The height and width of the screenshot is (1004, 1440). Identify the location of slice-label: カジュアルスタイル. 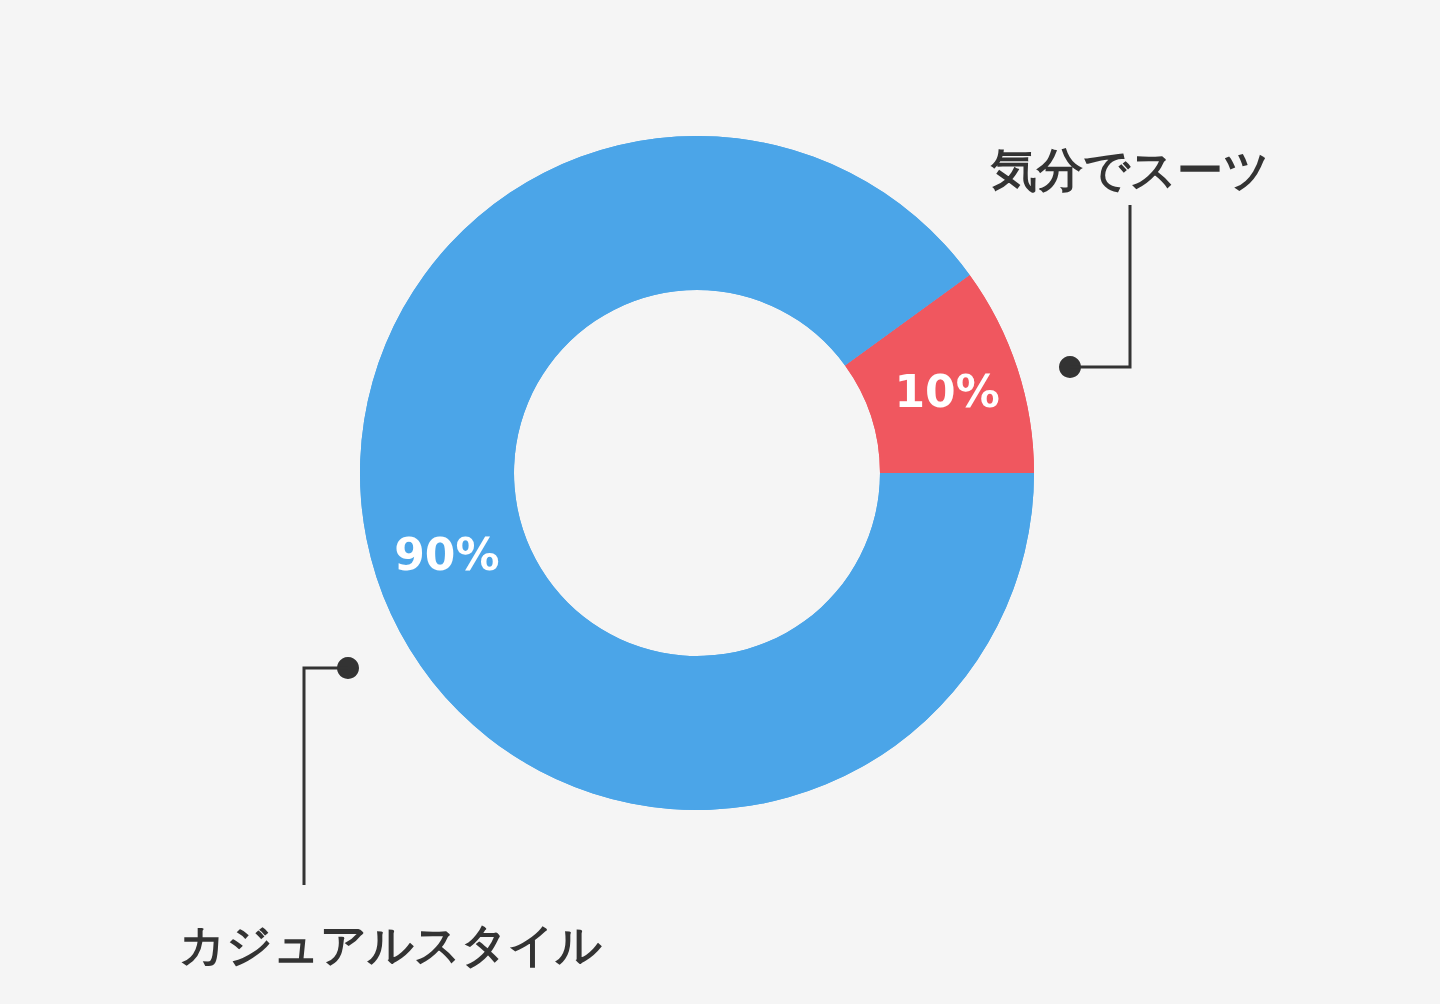
(390, 945).